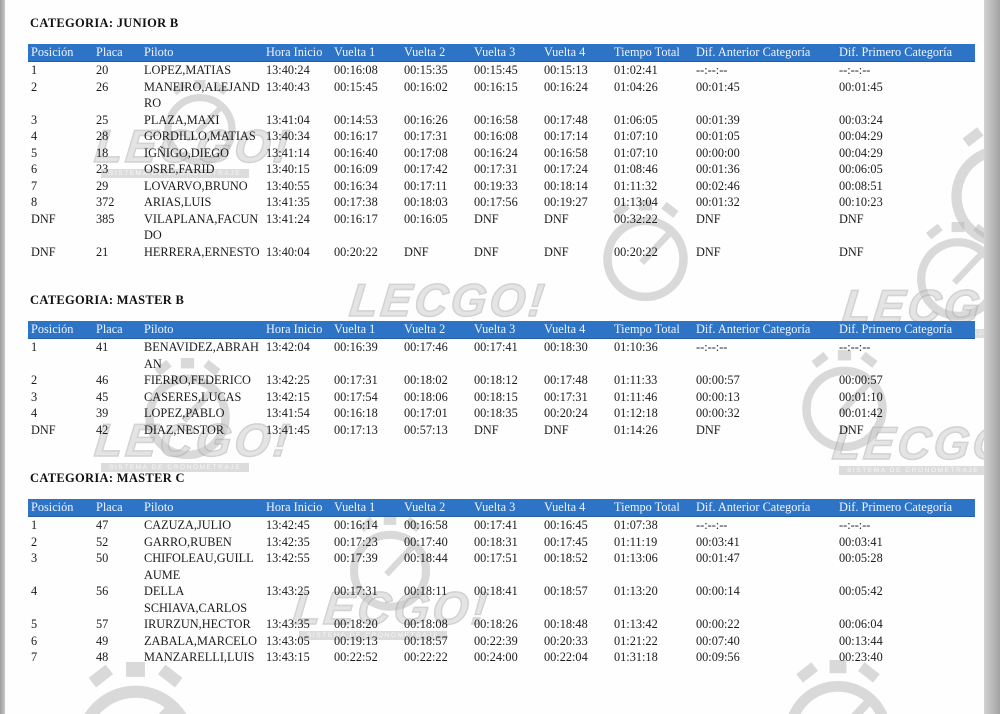 The width and height of the screenshot is (1000, 714). Describe the element at coordinates (34, 70) in the screenshot. I see `cell-posicion: 1` at that location.